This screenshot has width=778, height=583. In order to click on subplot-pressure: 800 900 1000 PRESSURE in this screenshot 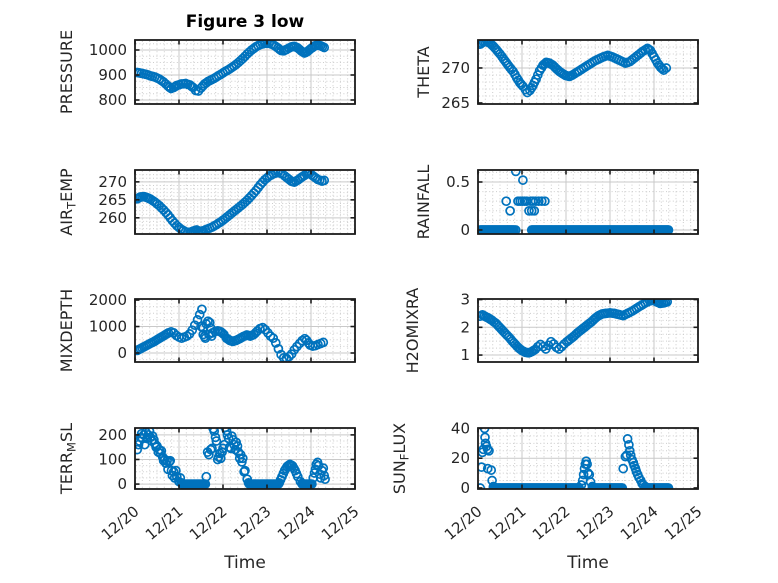, I will do `click(206, 72)`.